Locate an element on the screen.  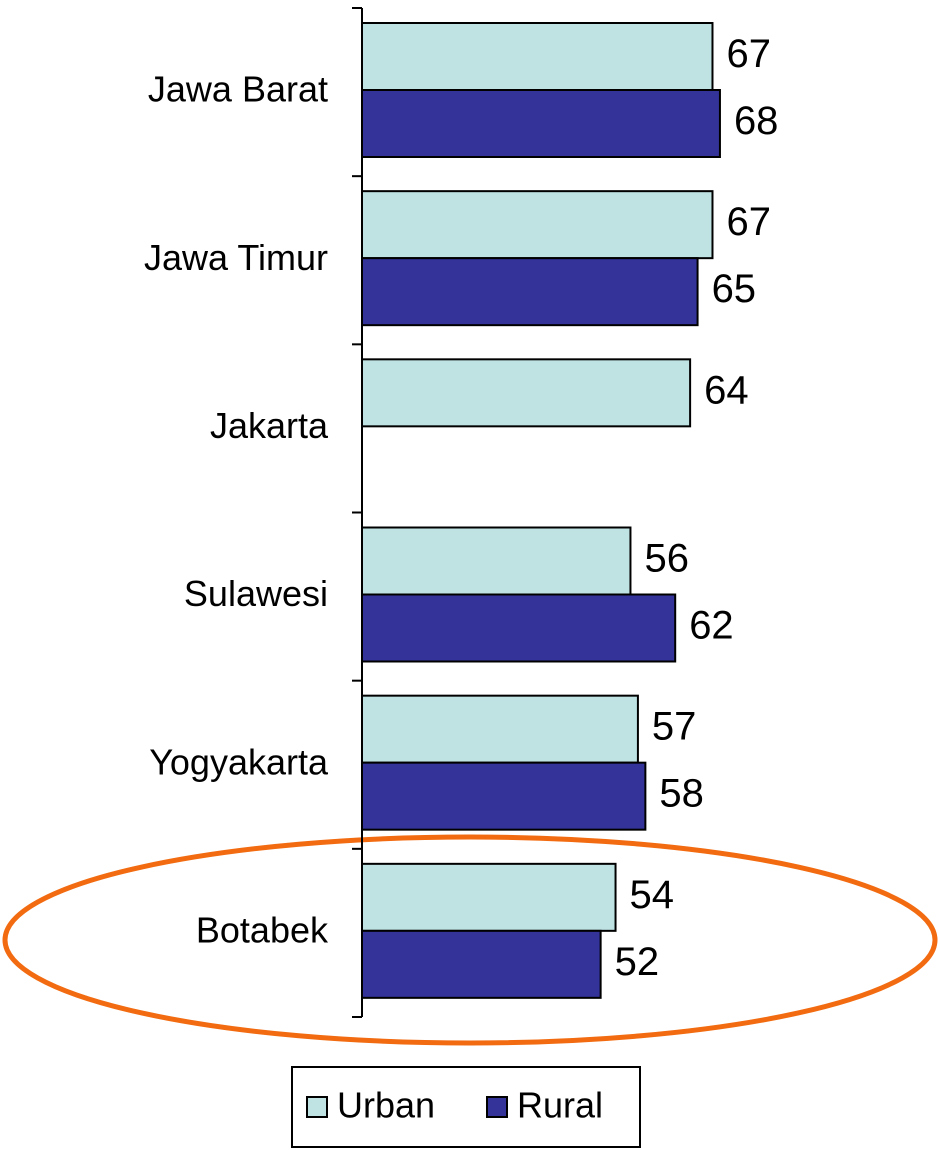
legend-label: Rural is located at coordinates (560, 1105).